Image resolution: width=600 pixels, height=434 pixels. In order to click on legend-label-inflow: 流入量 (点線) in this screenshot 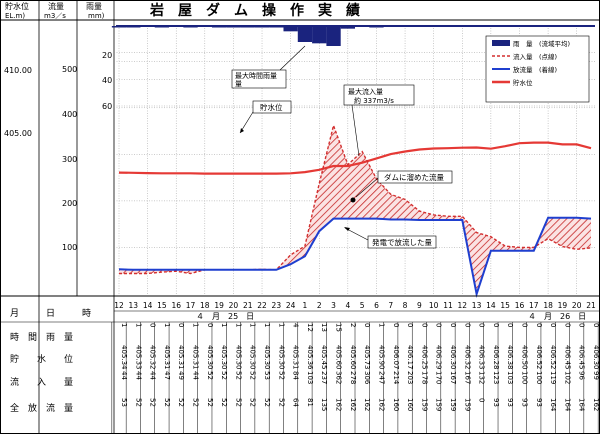, I will do `click(535, 56)`.